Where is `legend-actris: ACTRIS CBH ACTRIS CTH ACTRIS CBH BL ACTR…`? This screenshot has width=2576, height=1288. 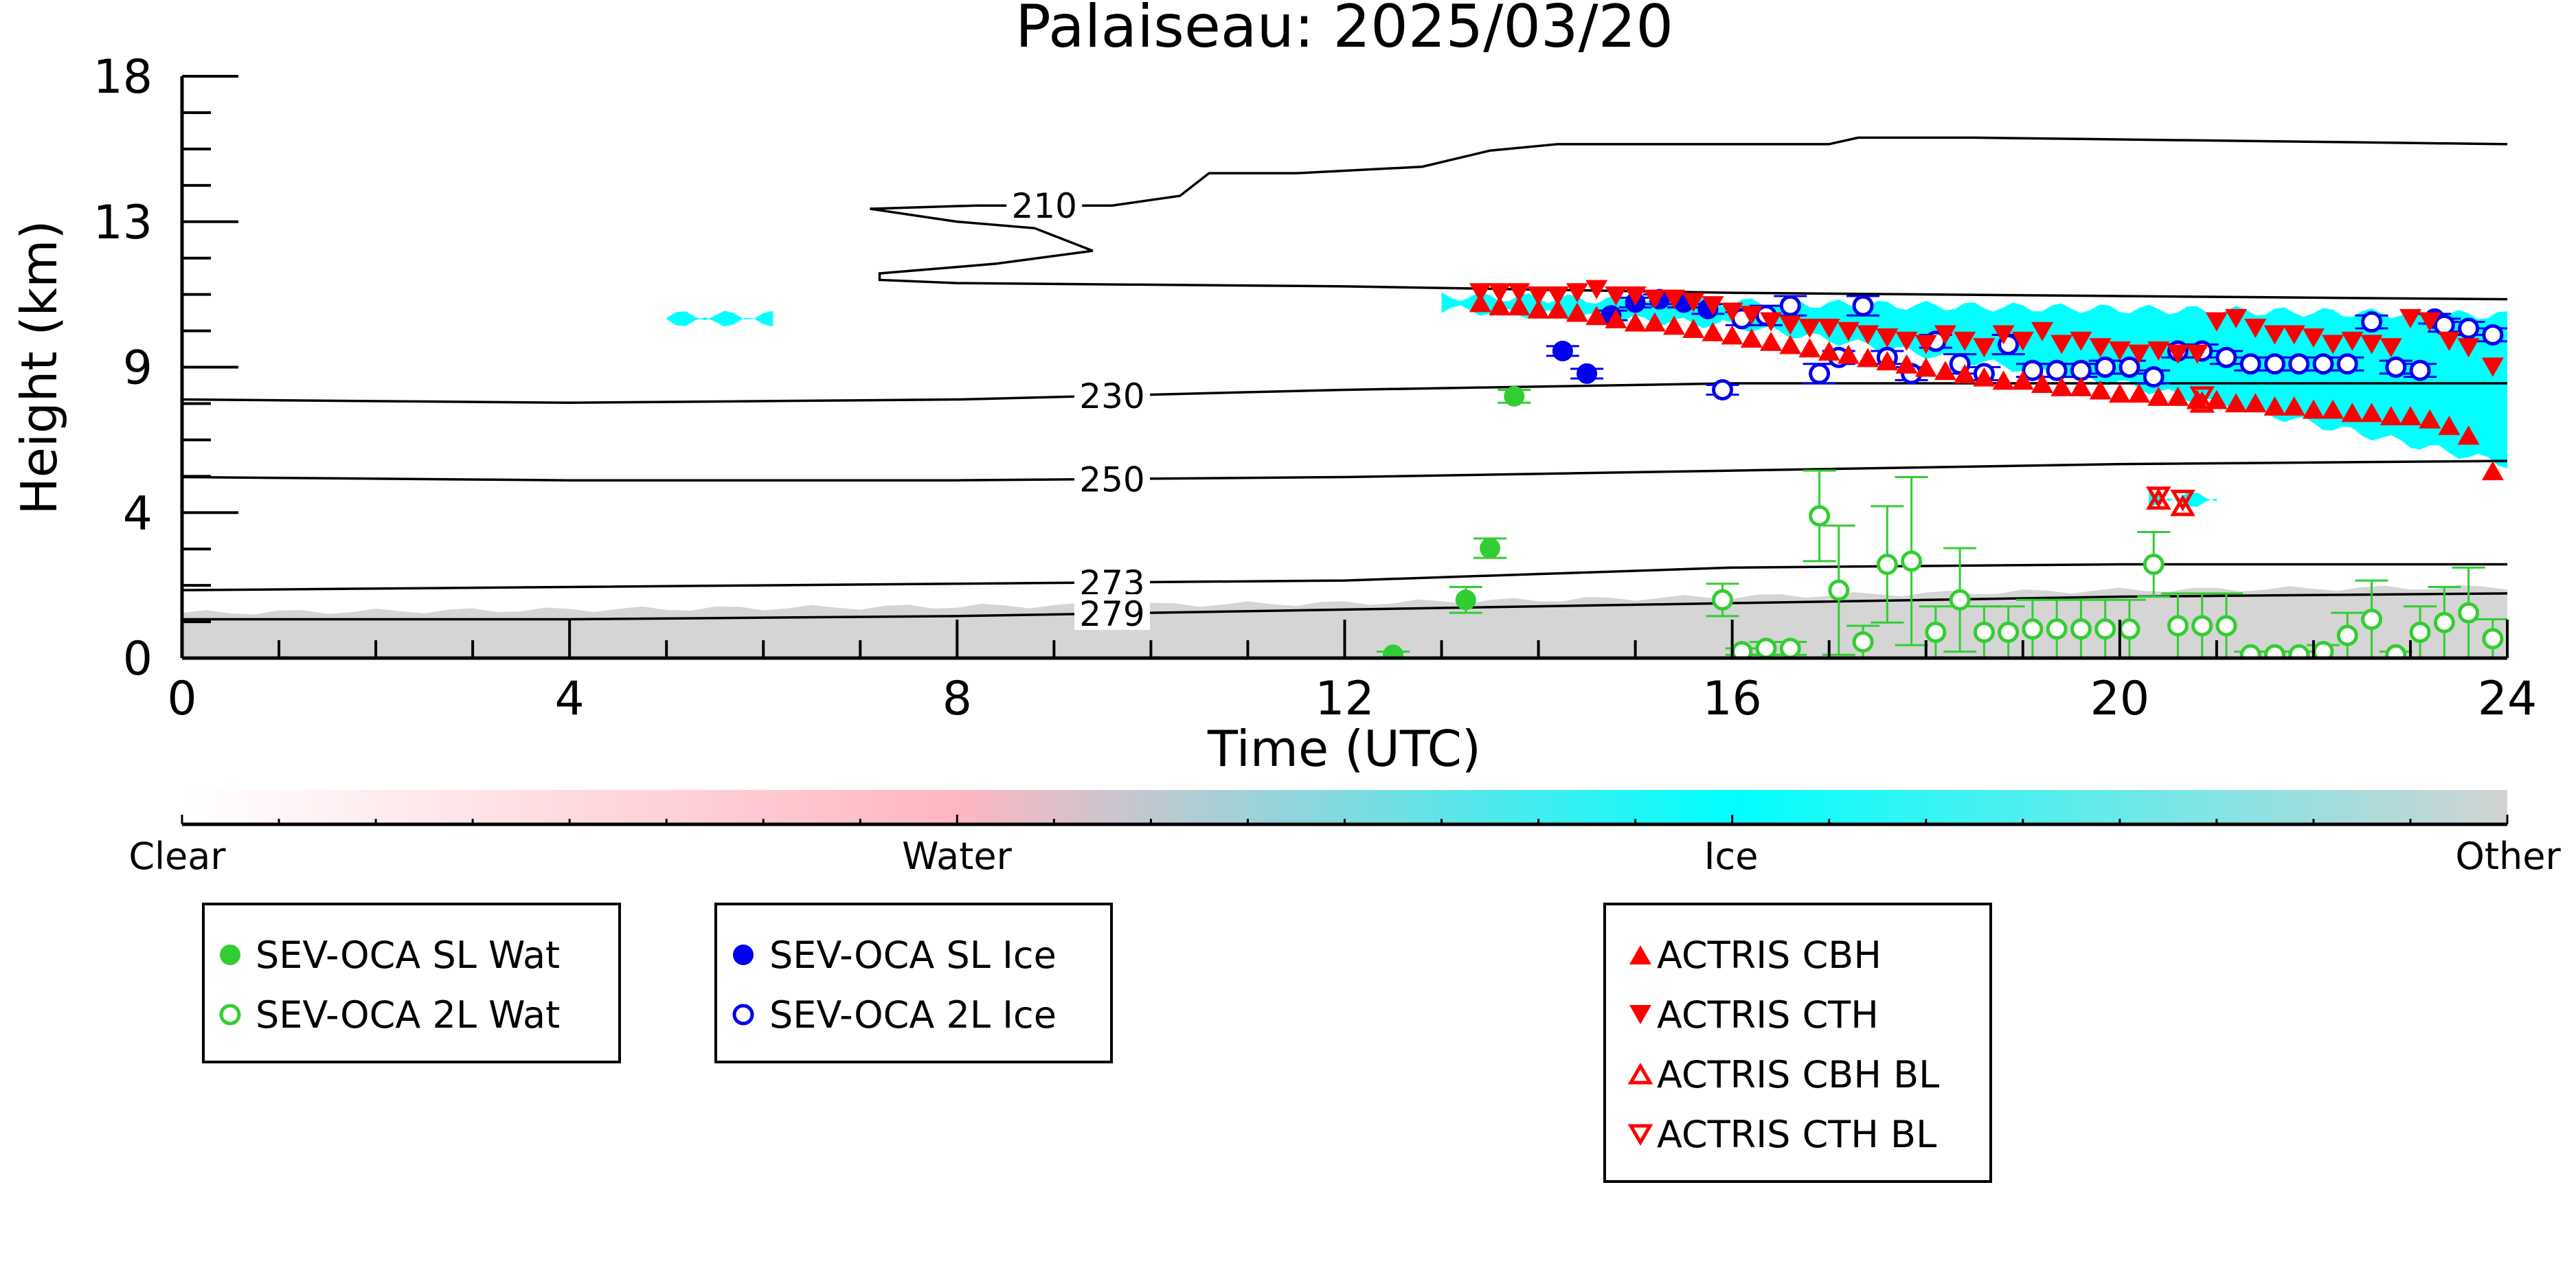 legend-actris: ACTRIS CBH ACTRIS CTH ACTRIS CBH BL ACTR… is located at coordinates (1797, 1043).